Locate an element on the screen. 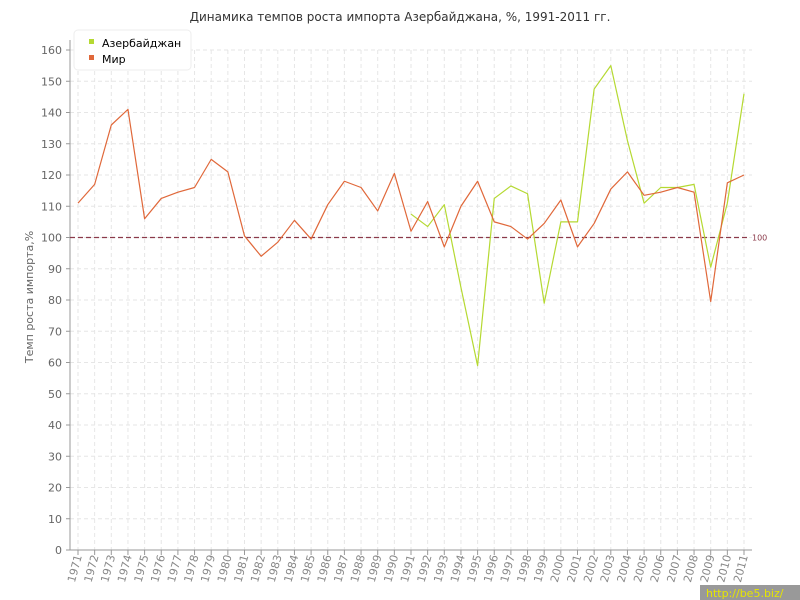  y-tick-label: 90 is located at coordinates (55, 269).